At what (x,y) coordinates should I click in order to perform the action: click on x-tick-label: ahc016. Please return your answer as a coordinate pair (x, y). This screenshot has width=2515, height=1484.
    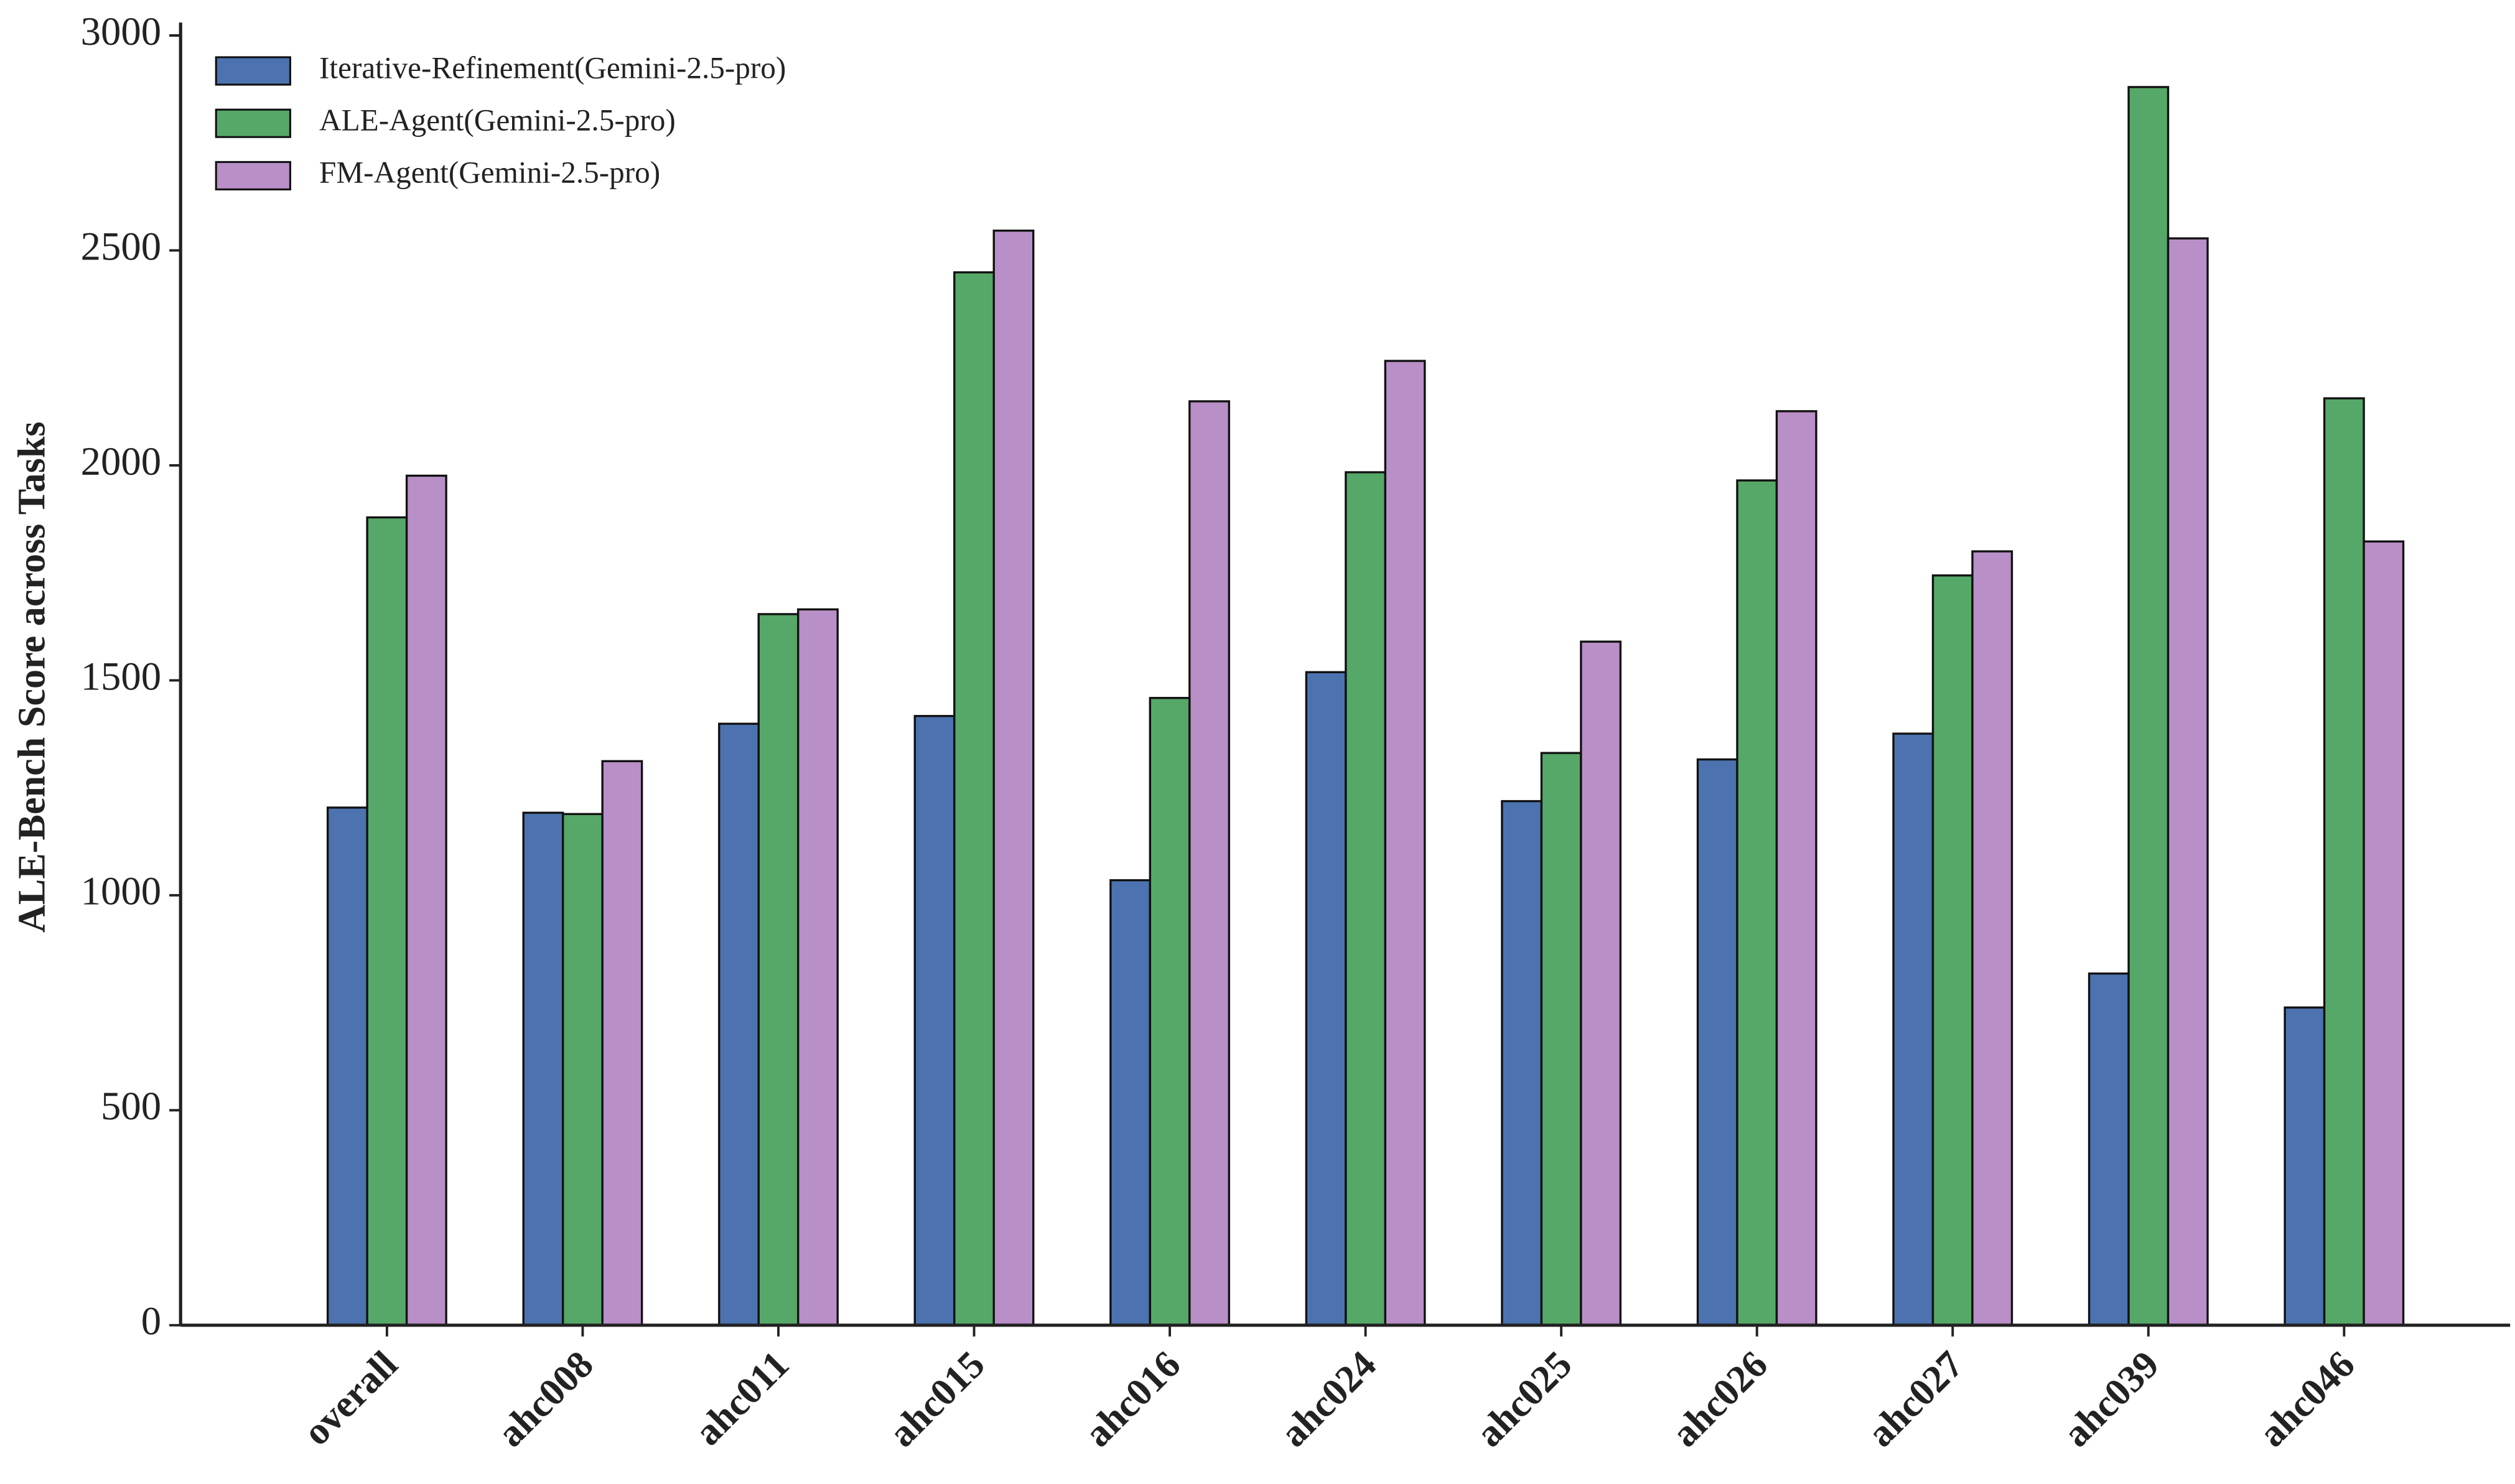
    Looking at the image, I should click on (1132, 1399).